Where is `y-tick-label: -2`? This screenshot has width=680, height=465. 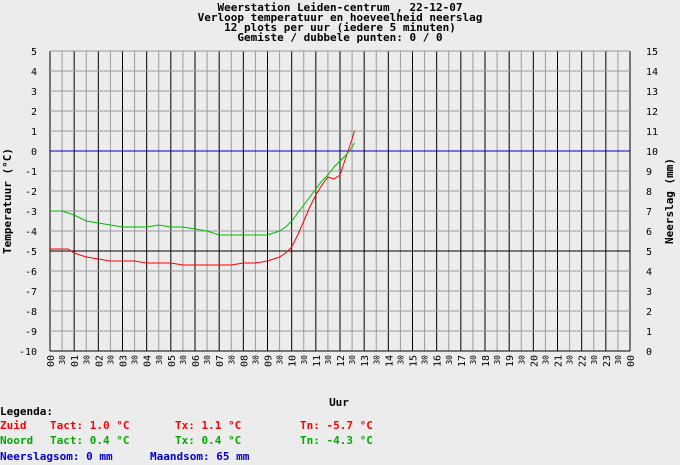
y-tick-label: -2 is located at coordinates (31, 192).